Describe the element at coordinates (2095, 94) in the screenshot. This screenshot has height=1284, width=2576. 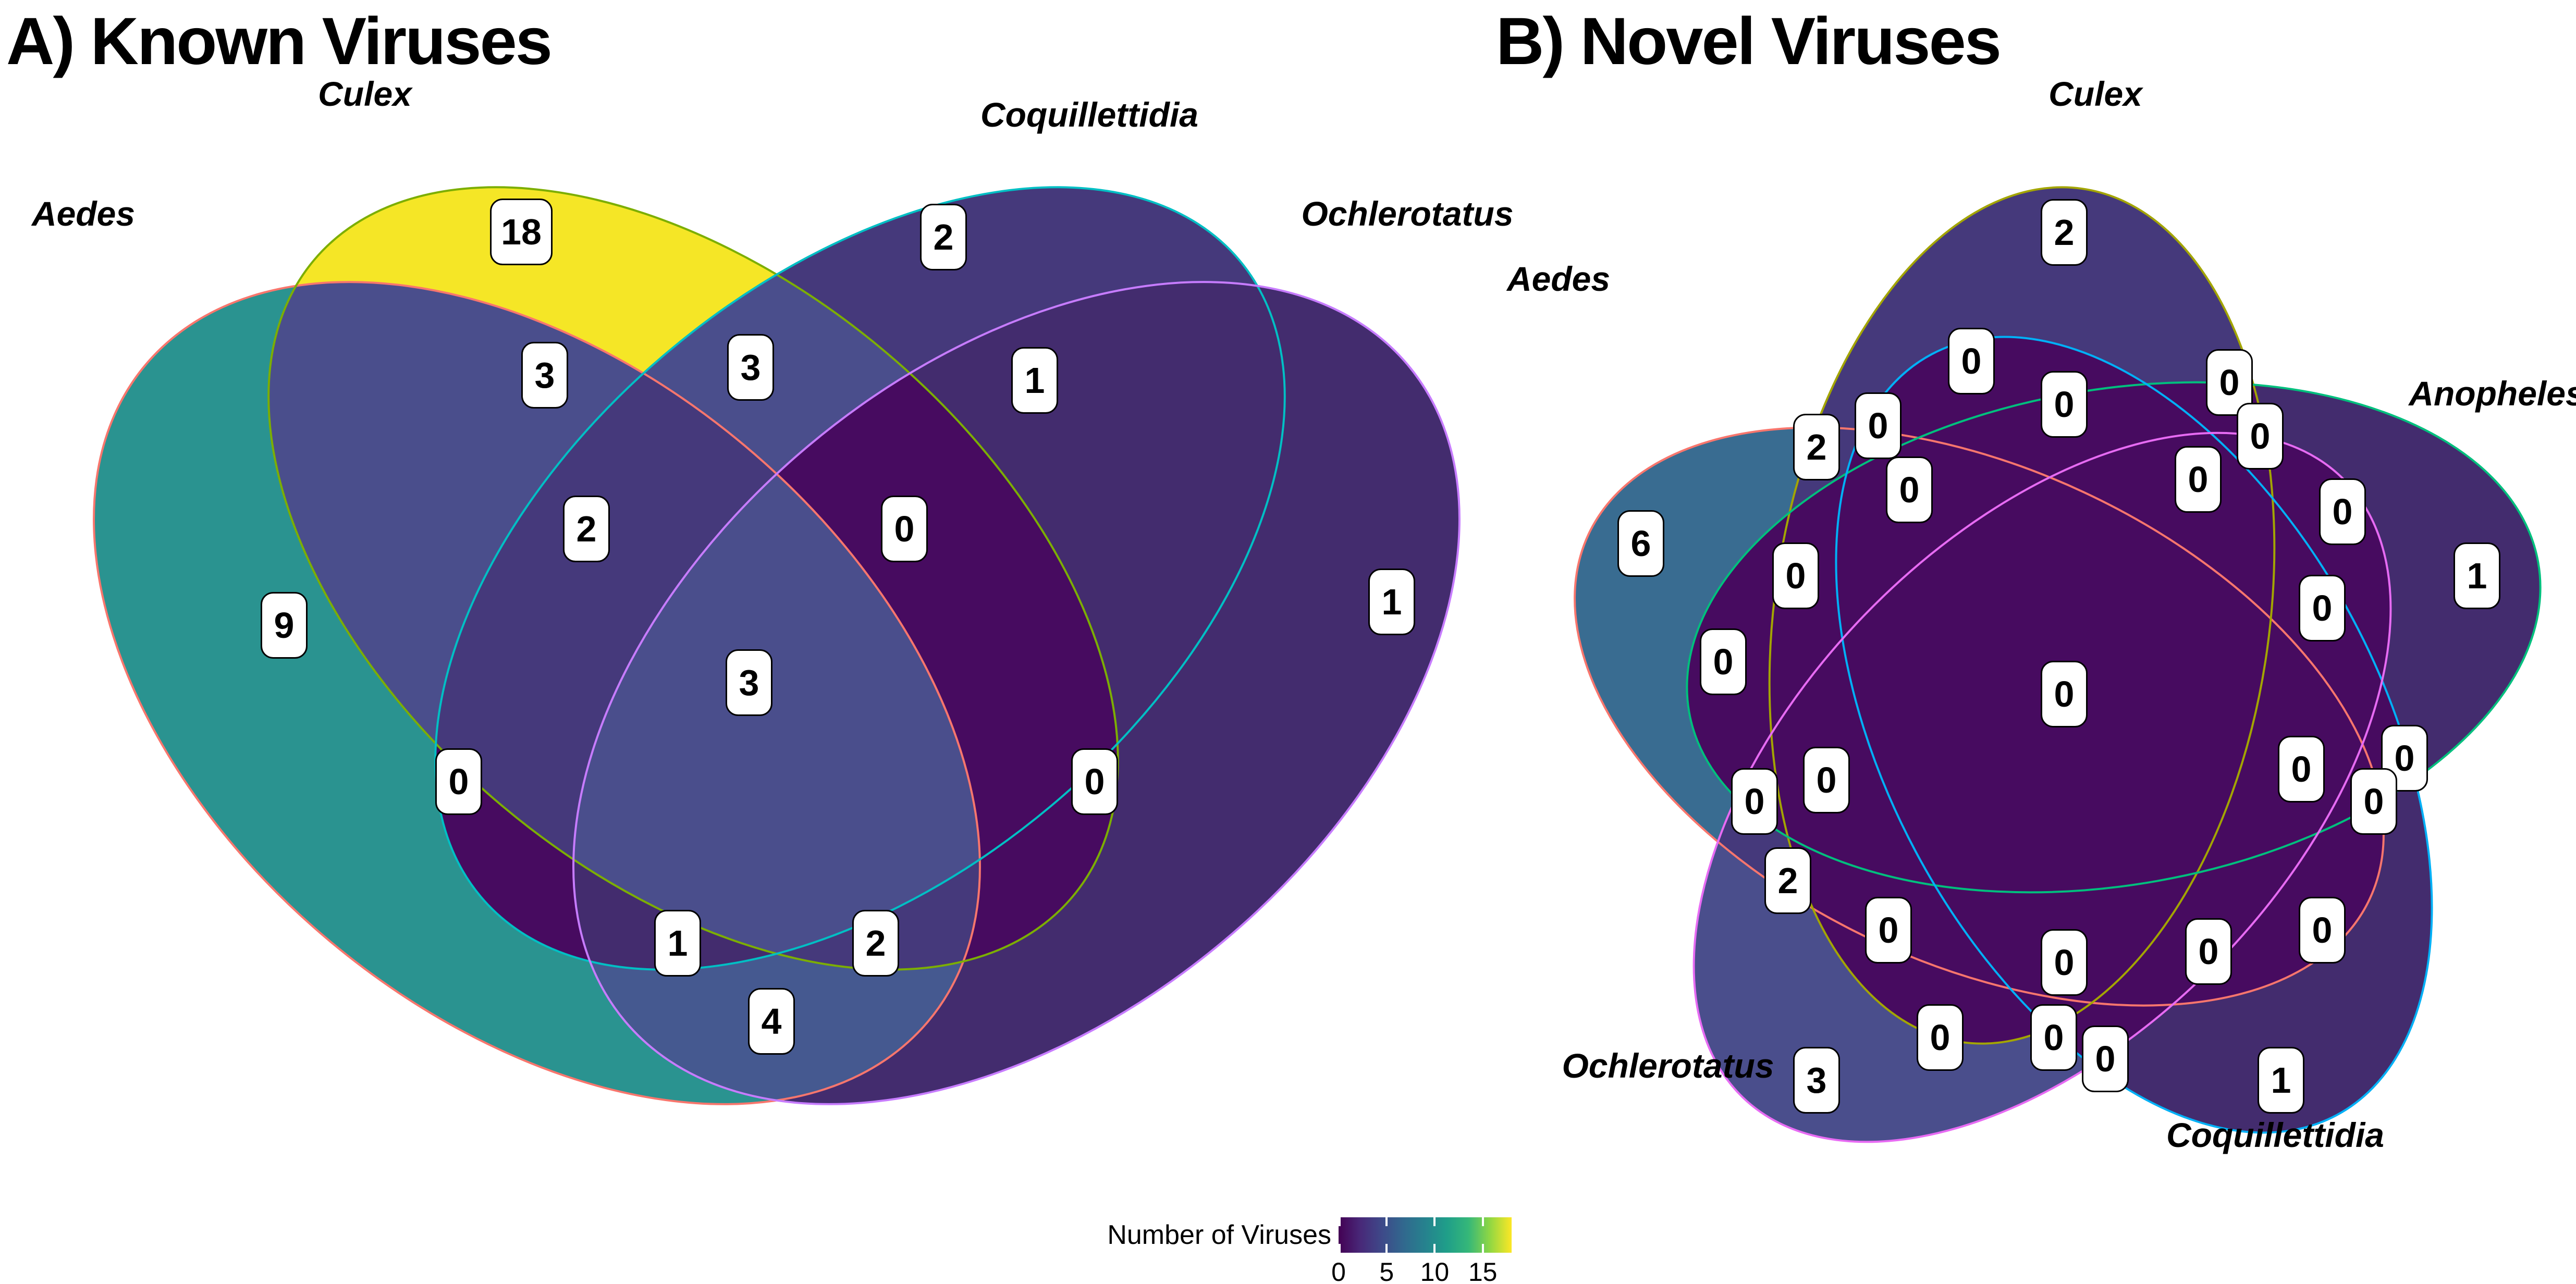
I see `set-label-culex-1: Culex` at that location.